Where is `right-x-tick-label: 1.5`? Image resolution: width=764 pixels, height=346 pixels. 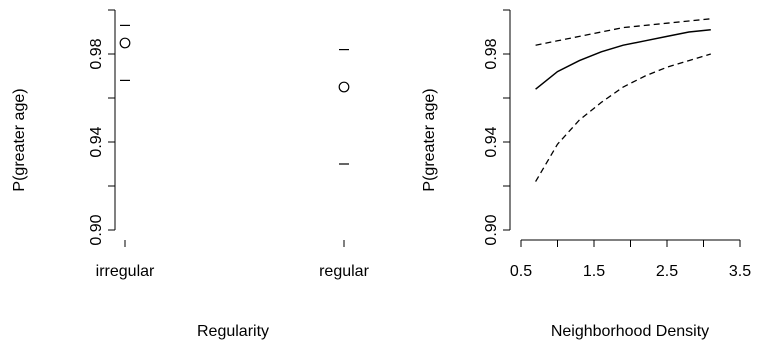 right-x-tick-label: 1.5 is located at coordinates (594, 271).